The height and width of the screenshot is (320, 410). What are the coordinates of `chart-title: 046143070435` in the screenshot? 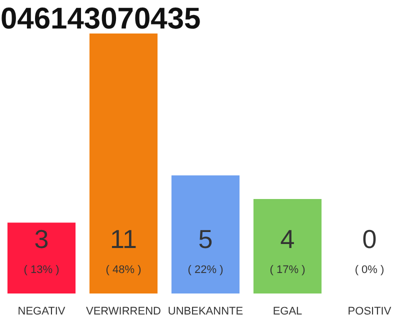 It's located at (100, 19).